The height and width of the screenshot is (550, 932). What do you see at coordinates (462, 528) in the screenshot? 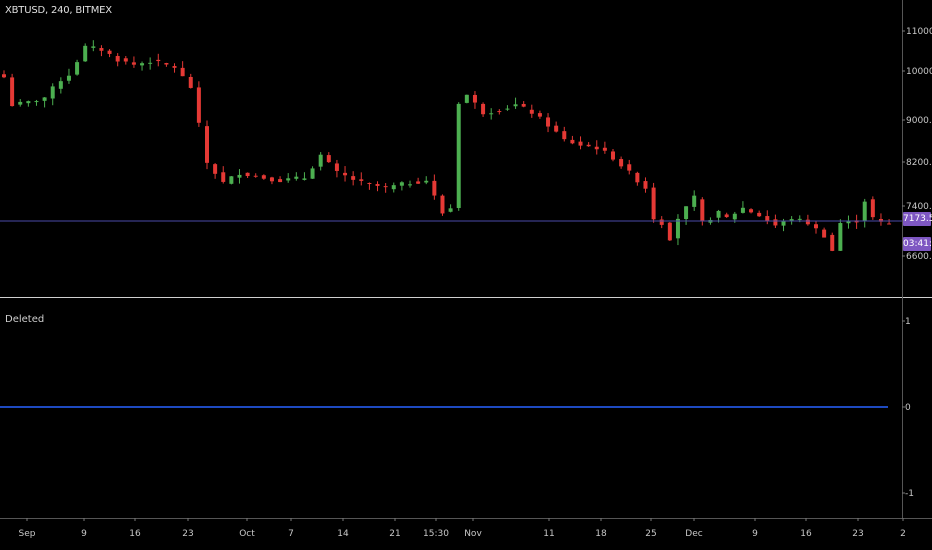
I see `time-axis: Sep 9 16 23 Oct 7 14 21 15:30 Nov 11 18 25 Dec 9 16 23 2` at bounding box center [462, 528].